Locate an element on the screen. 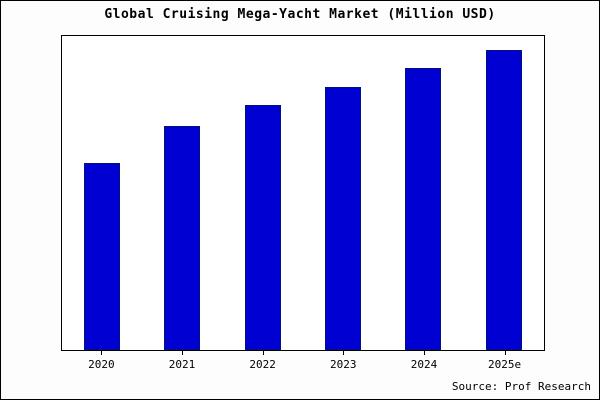 The image size is (600, 400). x-tick-label-2021: 2021 is located at coordinates (182, 361).